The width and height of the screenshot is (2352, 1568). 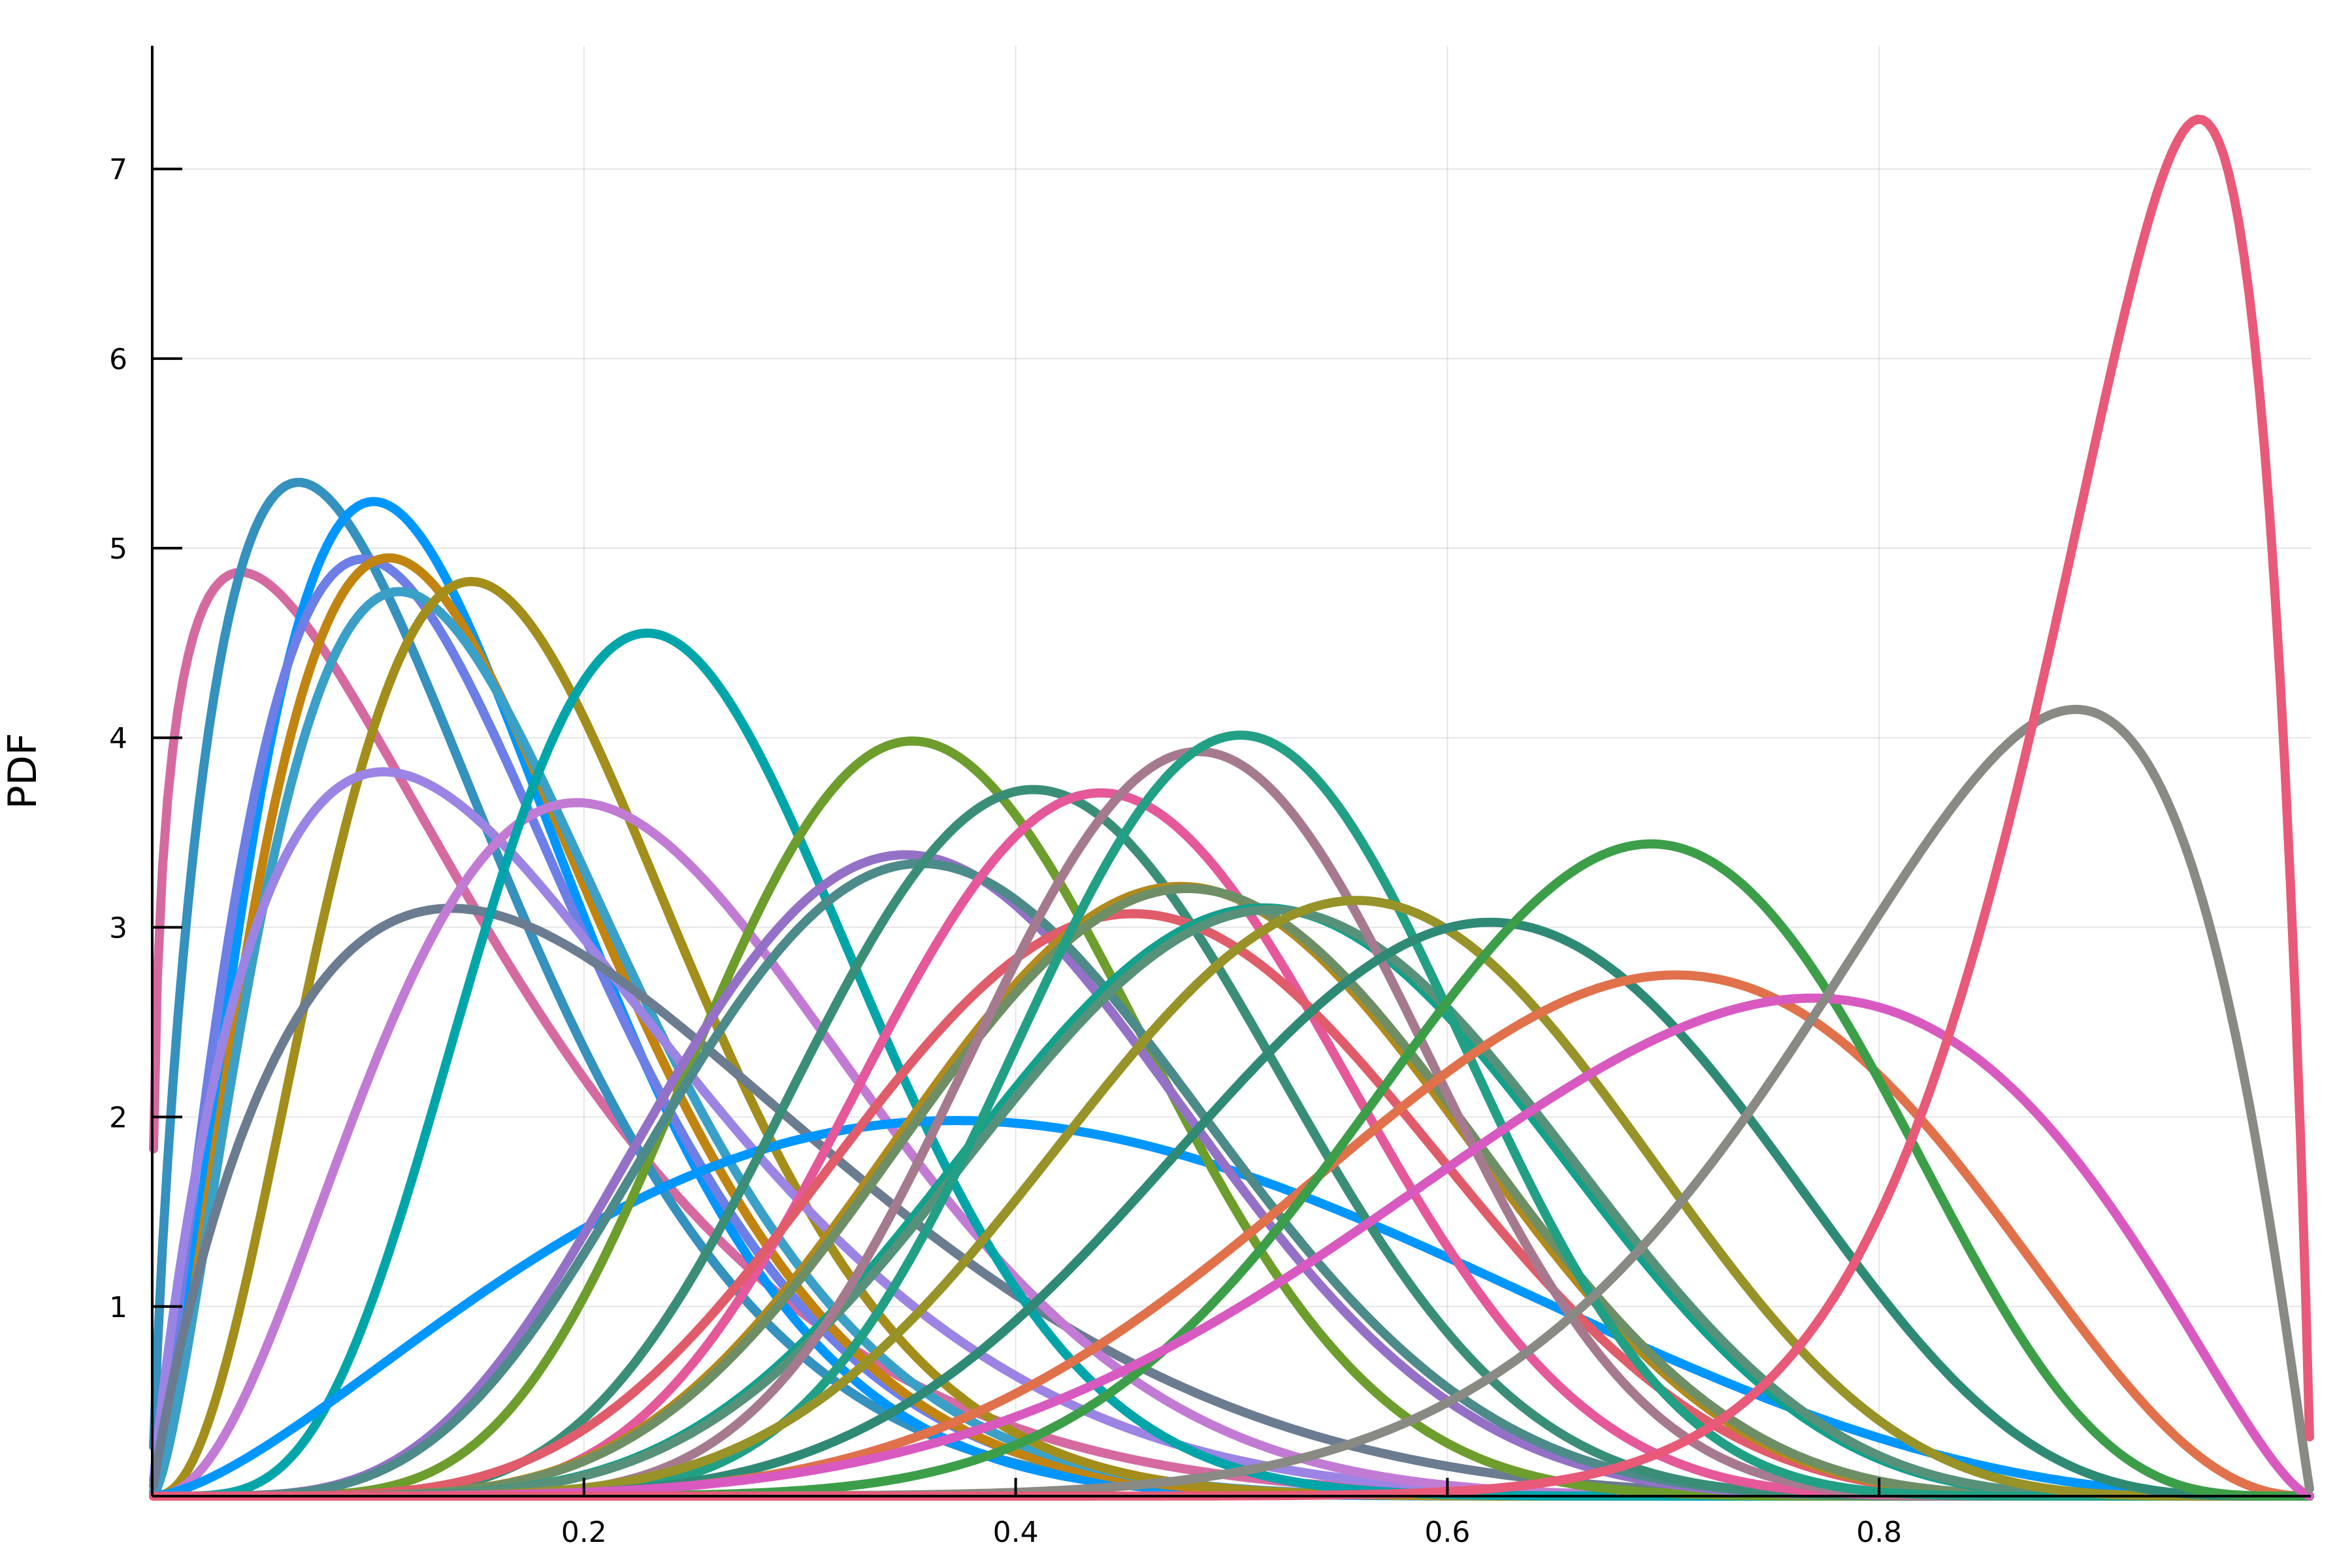 What do you see at coordinates (118, 170) in the screenshot?
I see `y-tick-label: 7` at bounding box center [118, 170].